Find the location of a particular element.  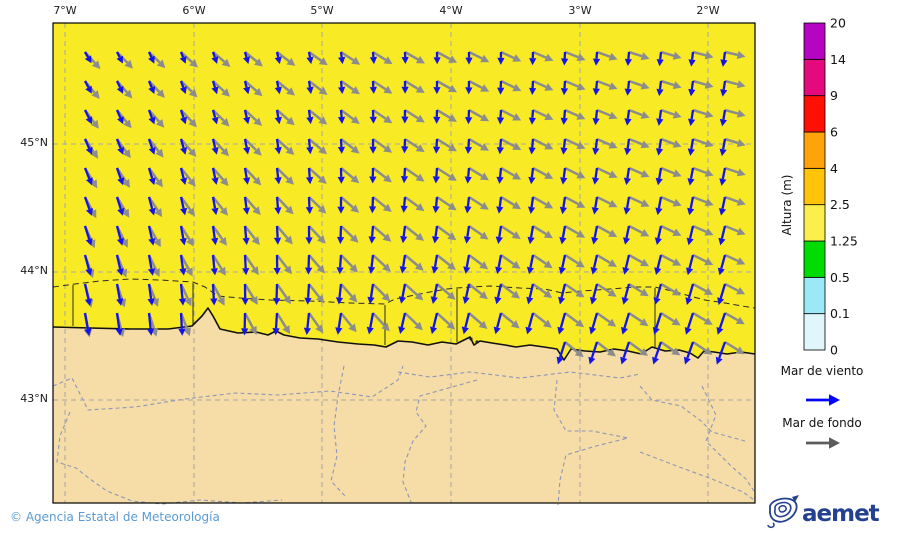

lat-label: 44°N is located at coordinates (34, 270).